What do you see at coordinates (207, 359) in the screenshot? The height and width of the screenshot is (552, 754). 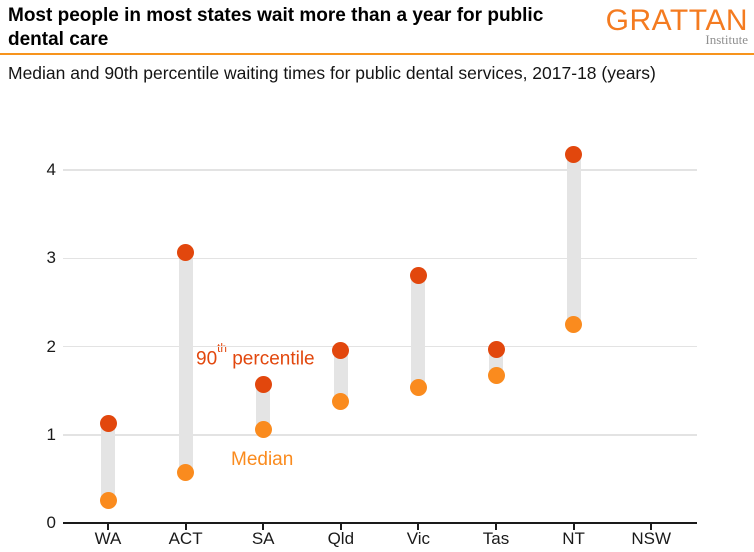 I see `p90-label-number: 90` at bounding box center [207, 359].